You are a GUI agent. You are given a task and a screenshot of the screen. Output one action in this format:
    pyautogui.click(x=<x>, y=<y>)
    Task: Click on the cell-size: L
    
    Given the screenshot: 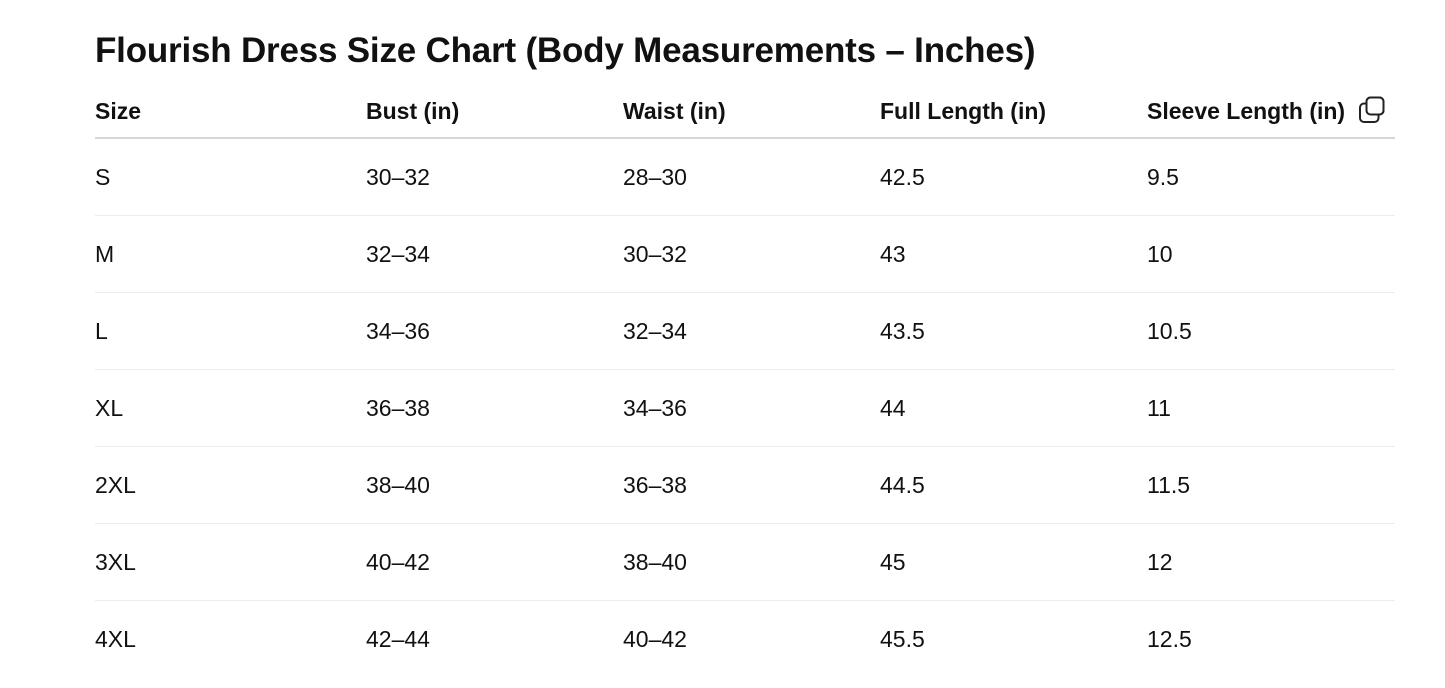 What is the action you would take?
    pyautogui.click(x=101, y=330)
    